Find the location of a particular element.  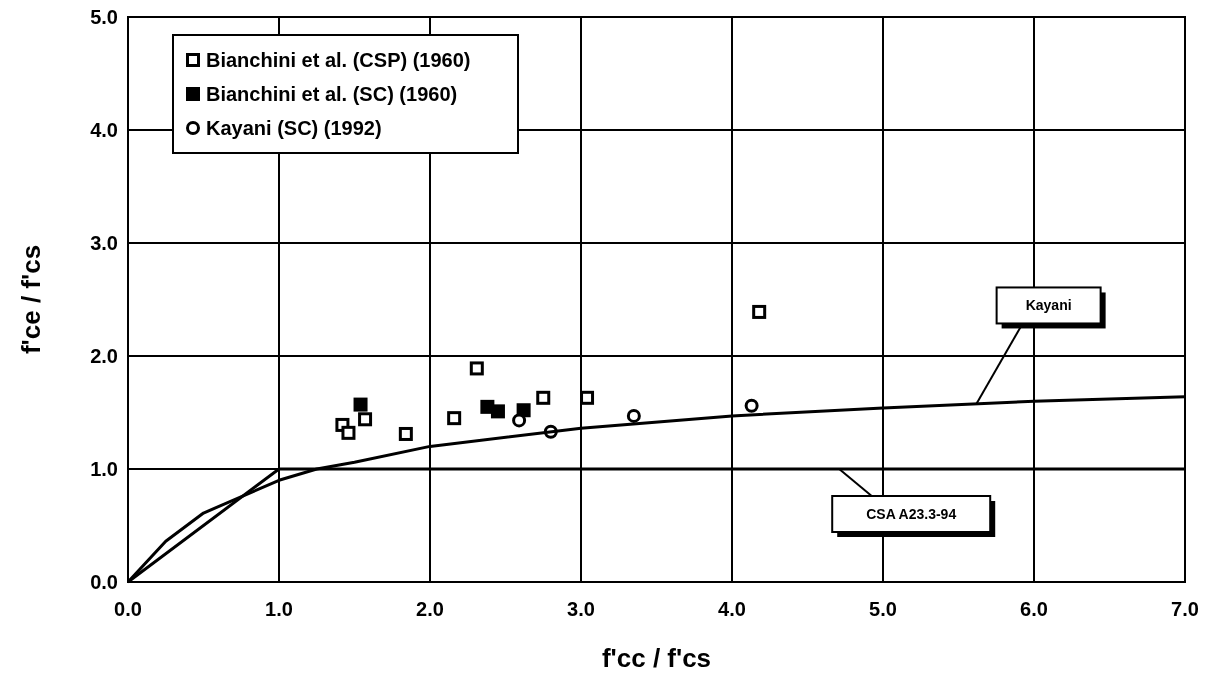

y-tick-label: 5.0 is located at coordinates (104, 17).